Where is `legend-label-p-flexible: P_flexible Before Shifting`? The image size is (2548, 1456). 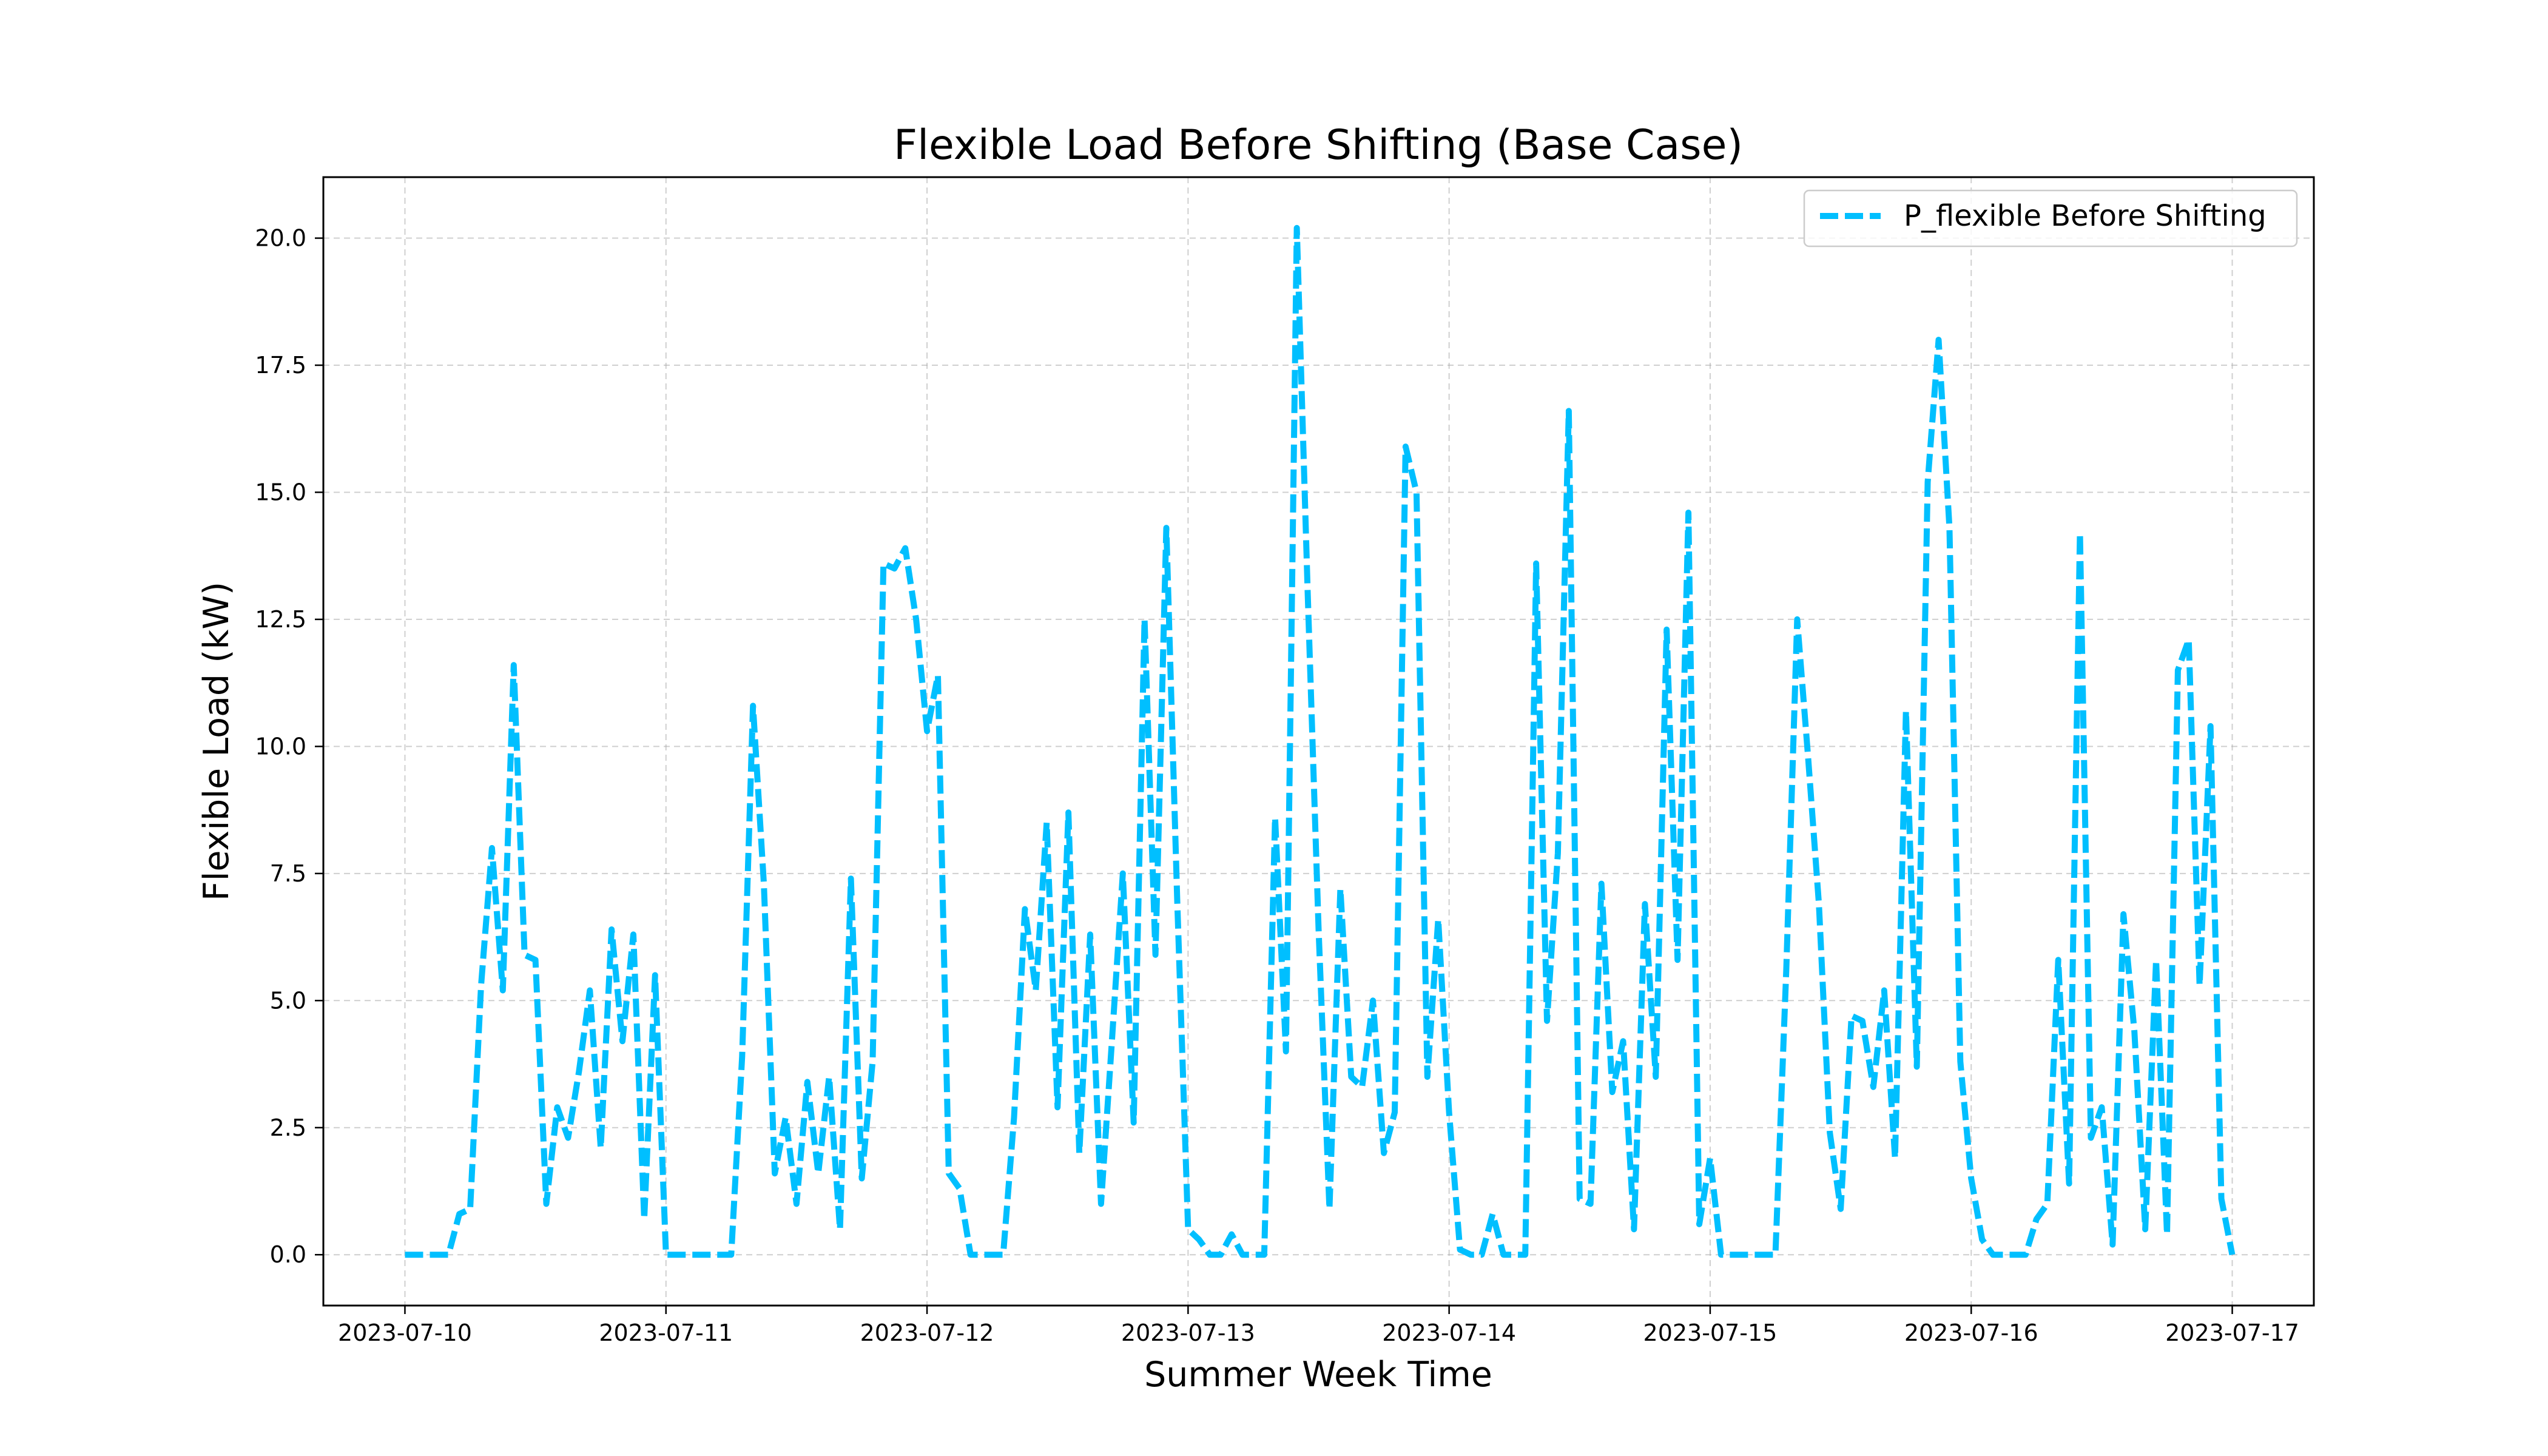 legend-label-p-flexible: P_flexible Before Shifting is located at coordinates (2085, 216).